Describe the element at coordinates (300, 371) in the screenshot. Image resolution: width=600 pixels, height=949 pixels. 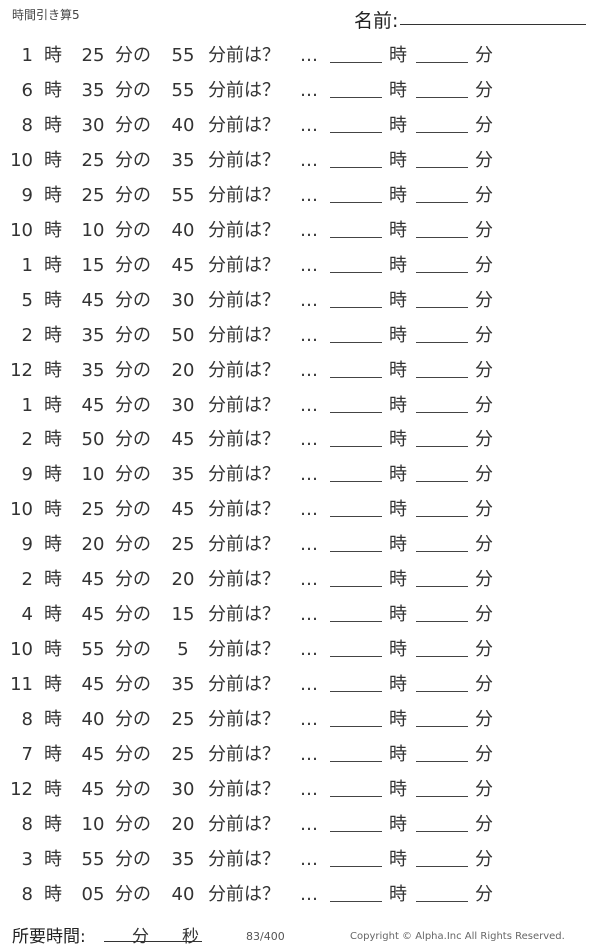
I see `problem-row: 12 時 35 分の 20 分前は？ … 時 分` at that location.